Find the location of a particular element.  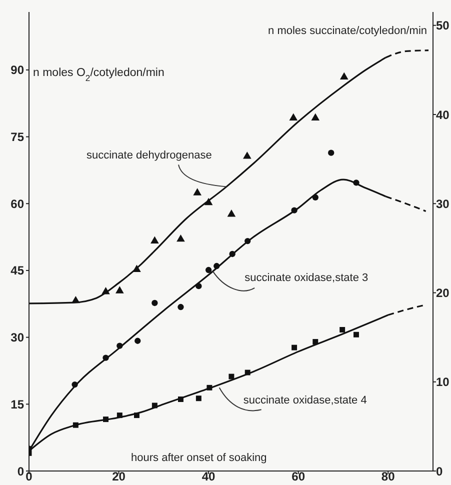

y2-tick-label: 10 is located at coordinates (443, 382).